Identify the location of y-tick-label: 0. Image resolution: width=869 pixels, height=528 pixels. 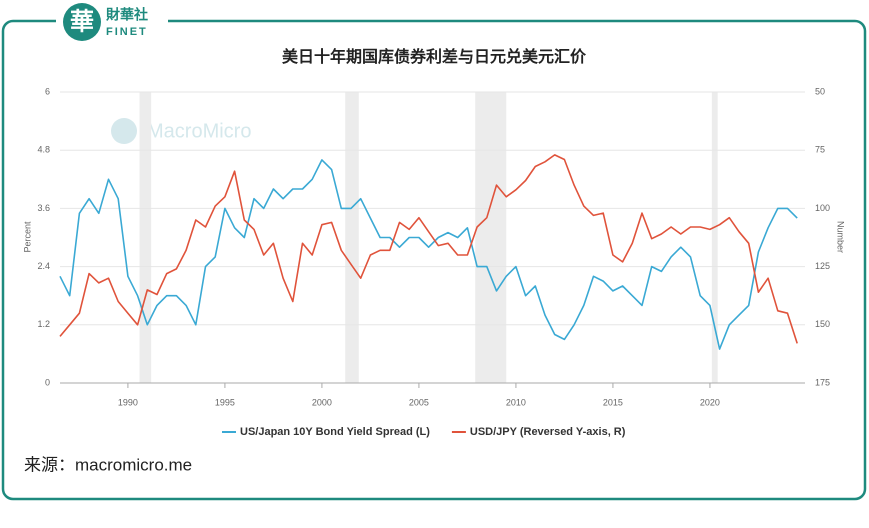
(47, 382).